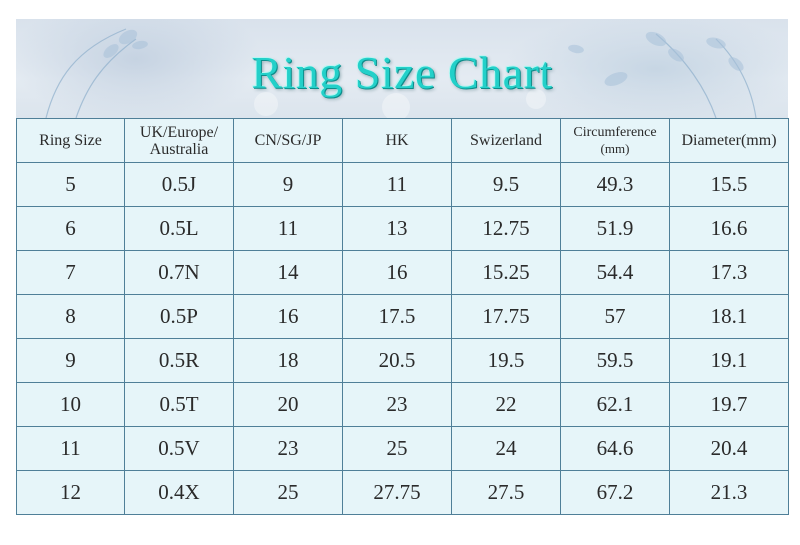 The width and height of the screenshot is (800, 545). Describe the element at coordinates (397, 360) in the screenshot. I see `table-cell: 20.5` at that location.